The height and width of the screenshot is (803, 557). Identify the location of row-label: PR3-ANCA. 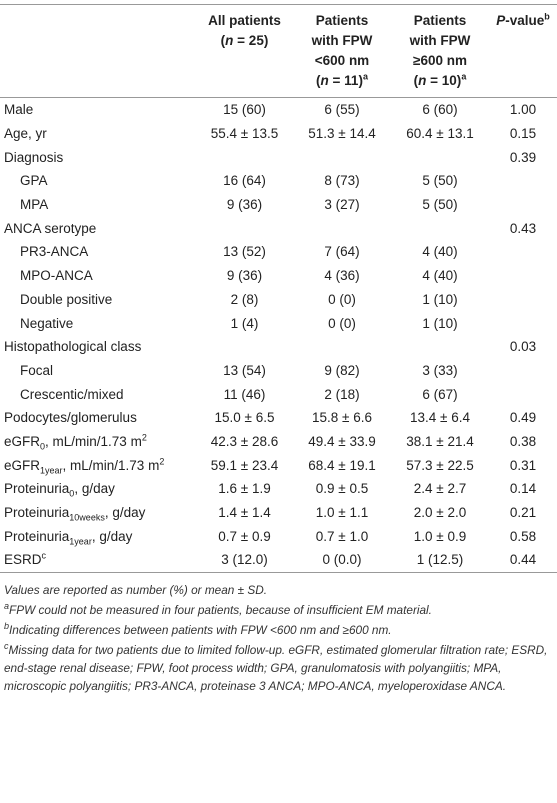
(98, 252).